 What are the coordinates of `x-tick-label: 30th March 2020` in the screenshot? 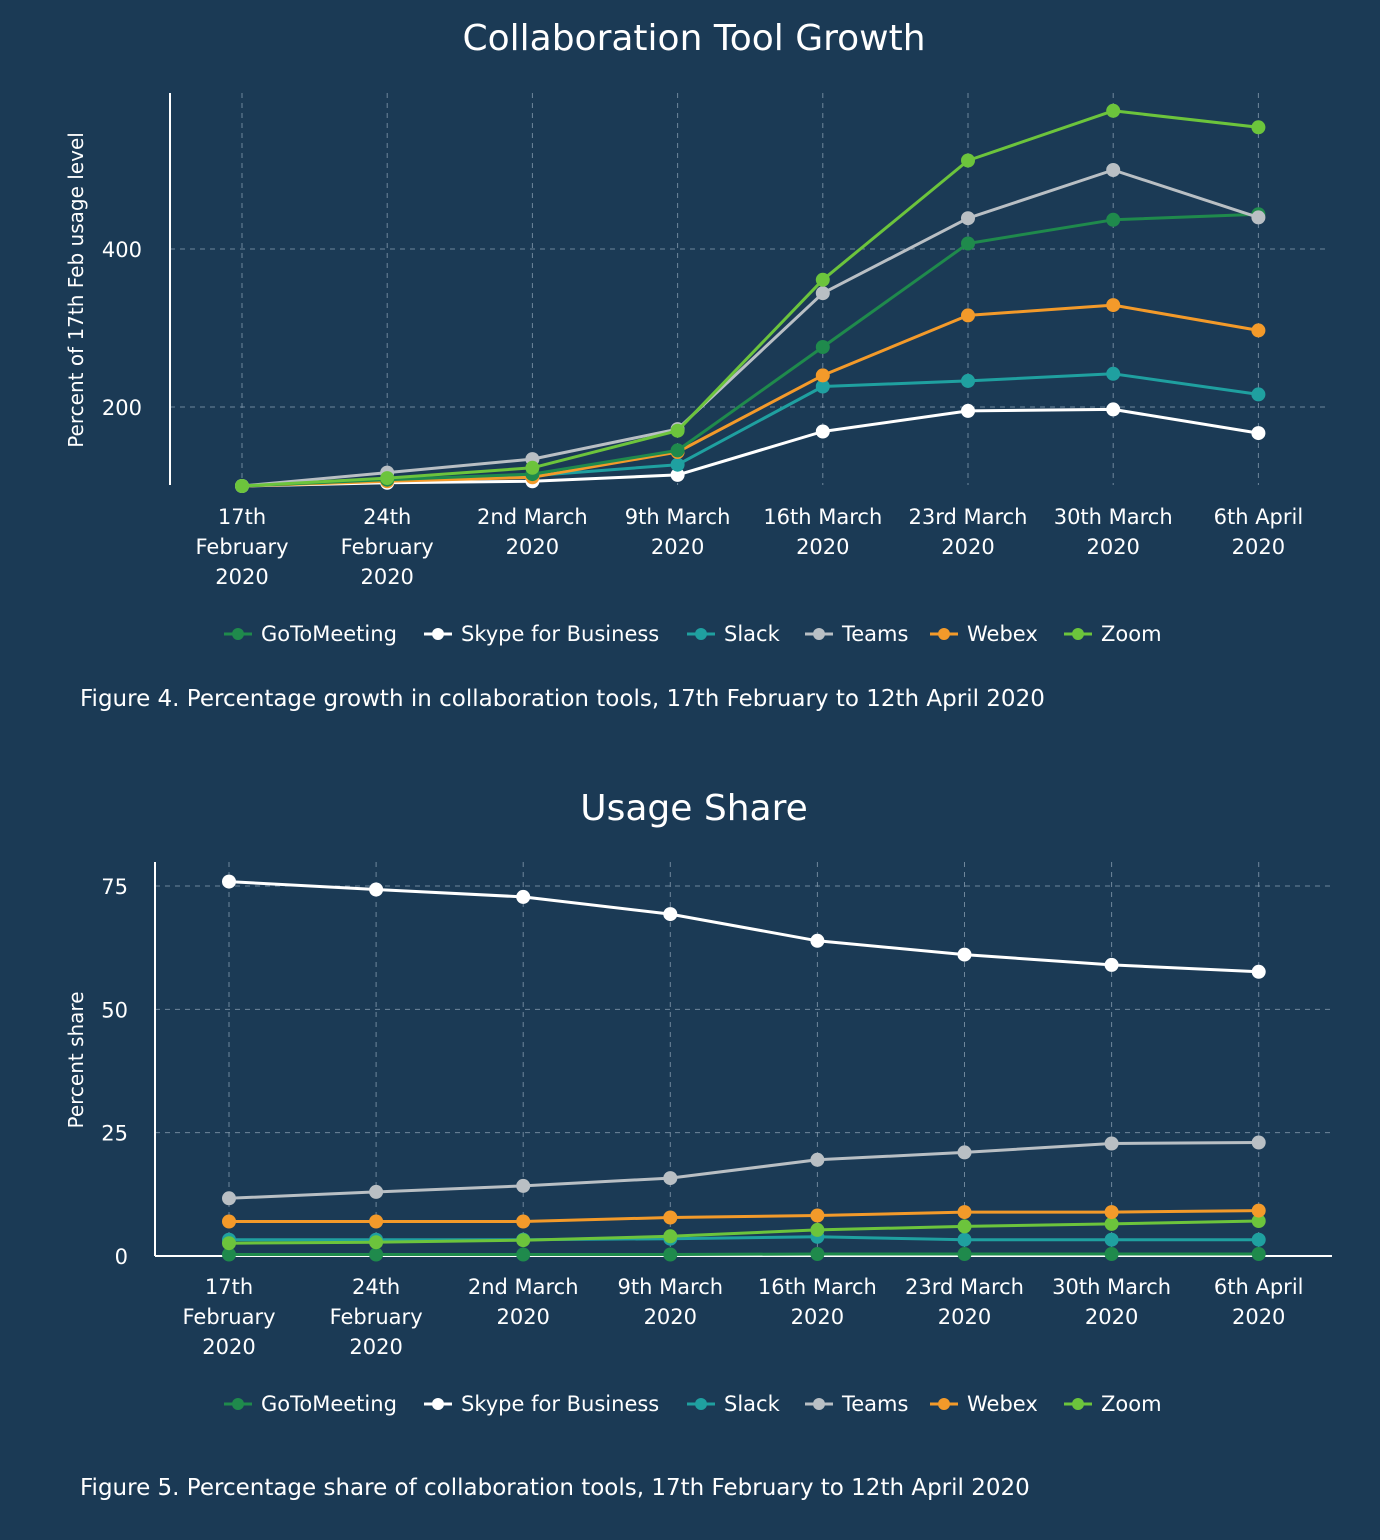 It's located at (1113, 532).